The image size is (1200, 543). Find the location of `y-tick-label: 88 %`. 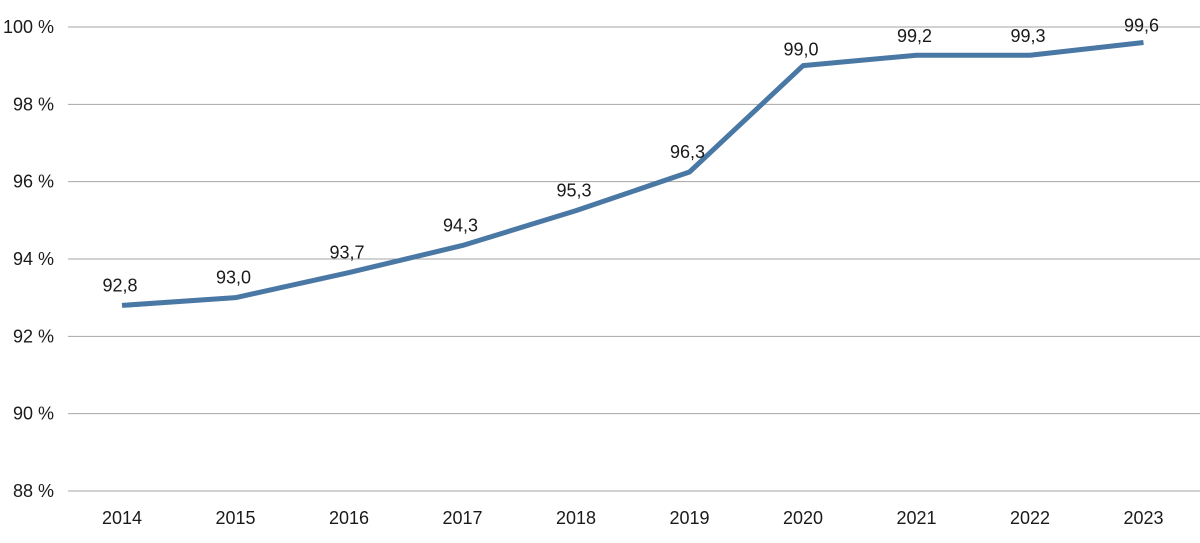

y-tick-label: 88 % is located at coordinates (33, 491).